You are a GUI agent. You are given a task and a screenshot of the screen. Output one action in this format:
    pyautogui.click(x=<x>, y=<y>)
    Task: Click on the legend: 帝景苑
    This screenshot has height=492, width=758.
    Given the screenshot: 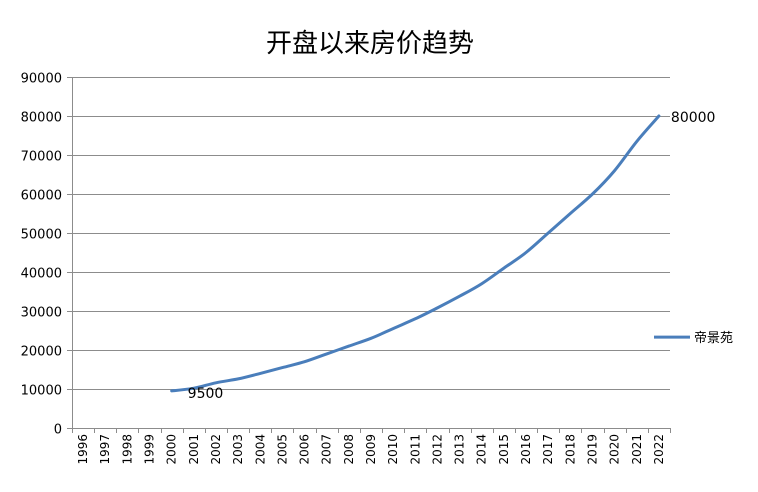 What is the action you would take?
    pyautogui.click(x=693, y=338)
    